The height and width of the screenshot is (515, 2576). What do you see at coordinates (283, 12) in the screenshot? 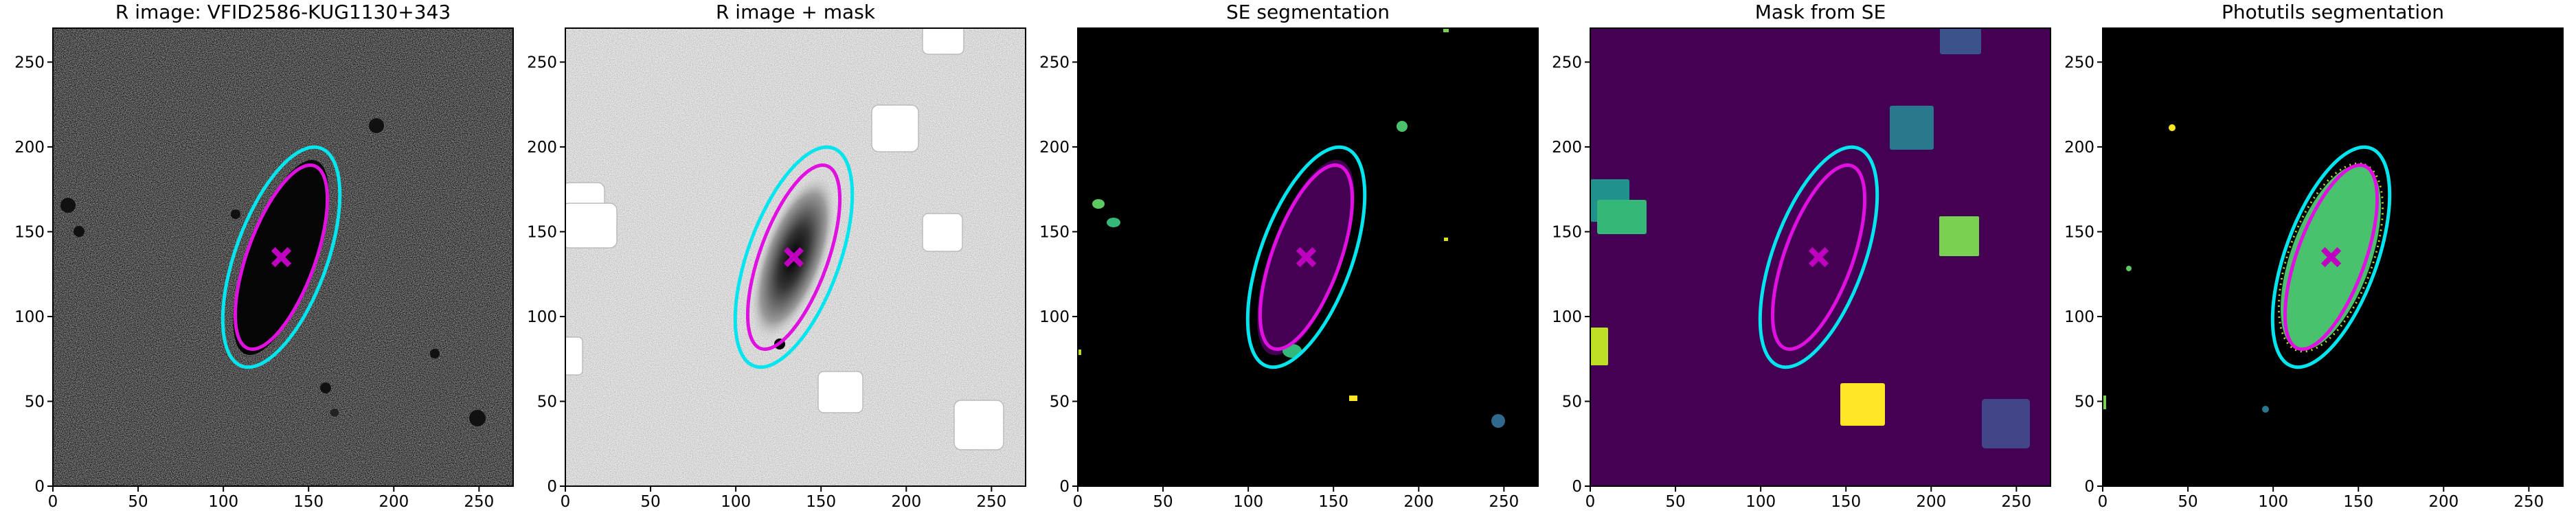
I see `panel-title: R image: VFID2586-KUG1130+343` at bounding box center [283, 12].